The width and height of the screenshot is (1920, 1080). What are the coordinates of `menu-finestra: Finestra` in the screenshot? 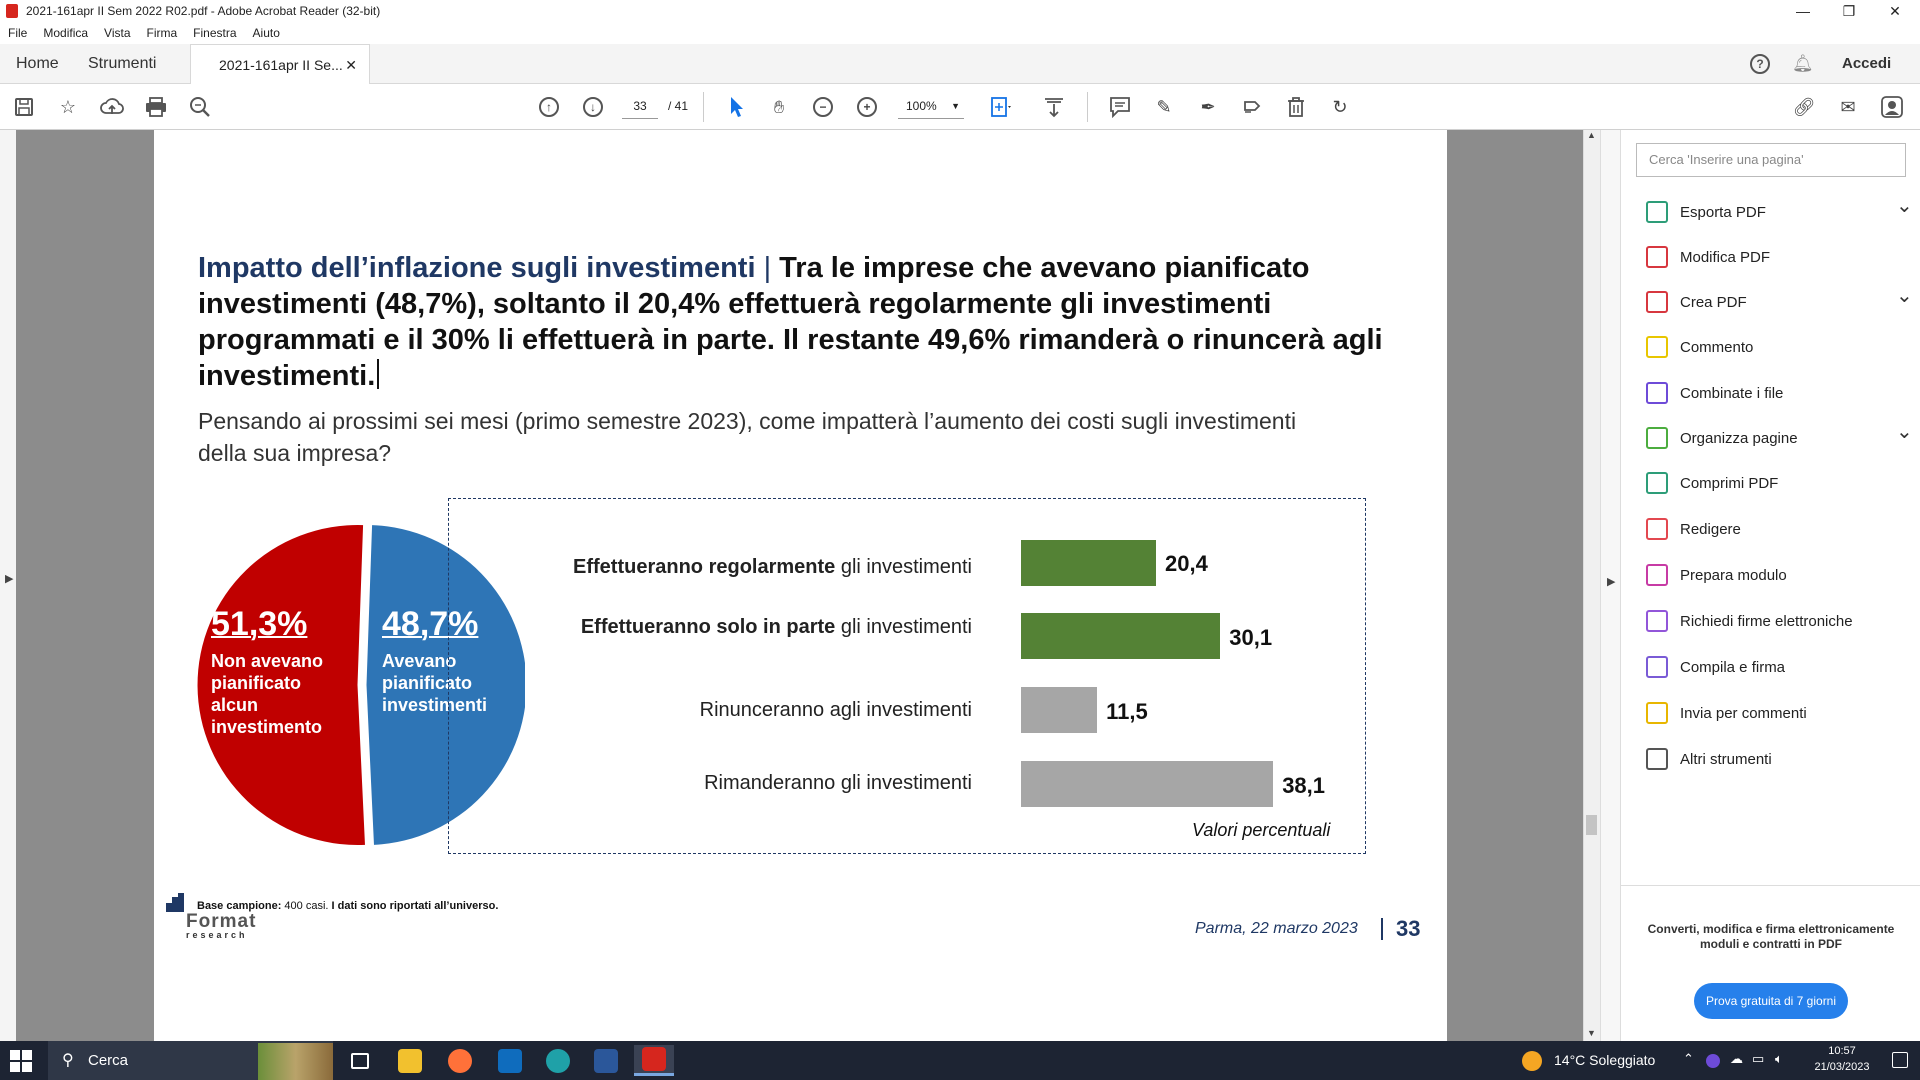 It's located at (215, 33).